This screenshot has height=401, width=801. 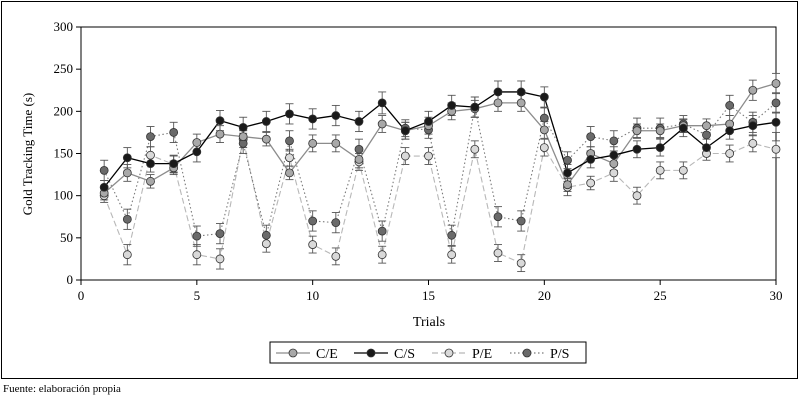 What do you see at coordinates (62, 389) in the screenshot?
I see `source-note: Fuente: elaboración propia` at bounding box center [62, 389].